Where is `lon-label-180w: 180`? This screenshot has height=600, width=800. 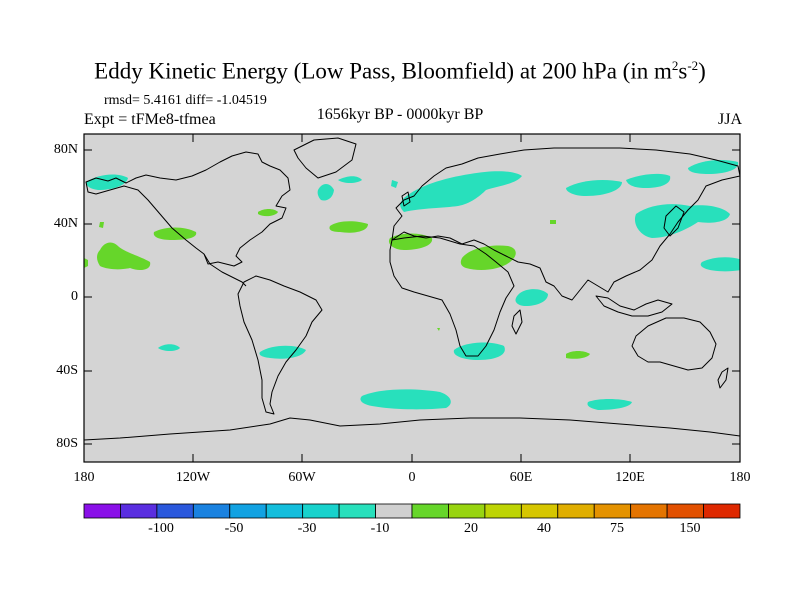
lon-label-180w: 180 is located at coordinates (84, 477).